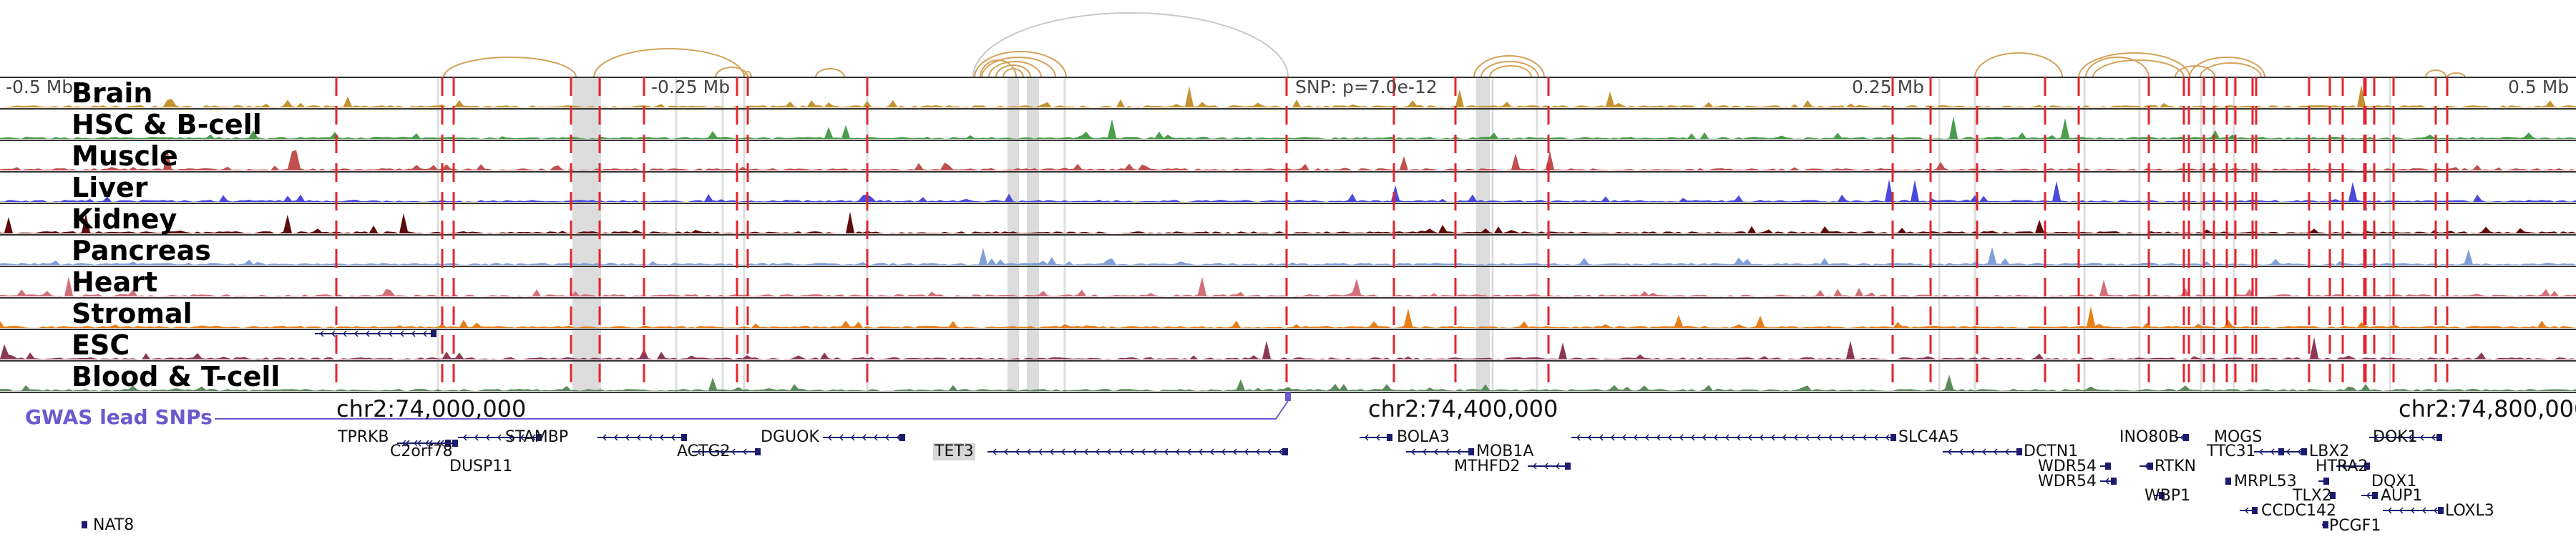  What do you see at coordinates (2149, 437) in the screenshot?
I see `gene-label: INO80B` at bounding box center [2149, 437].